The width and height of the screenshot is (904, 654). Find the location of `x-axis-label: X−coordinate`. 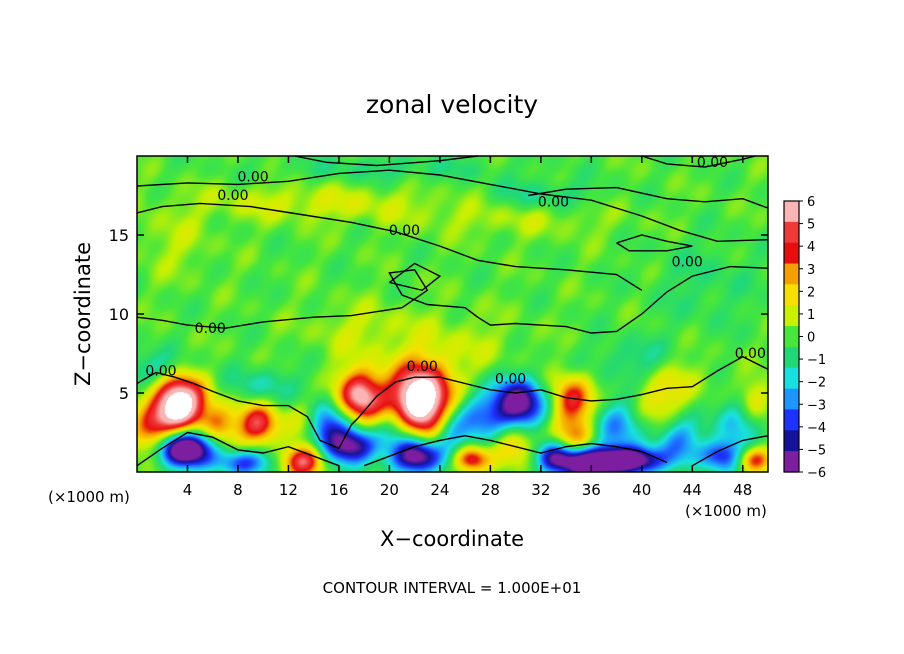

x-axis-label: X−coordinate is located at coordinates (452, 539).